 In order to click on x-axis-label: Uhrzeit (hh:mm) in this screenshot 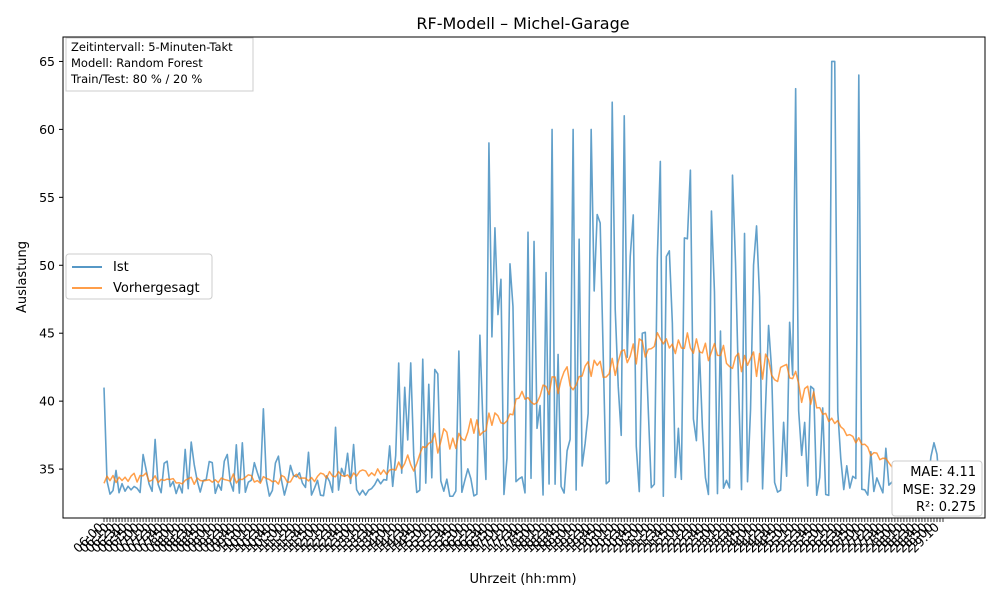, I will do `click(522, 579)`.